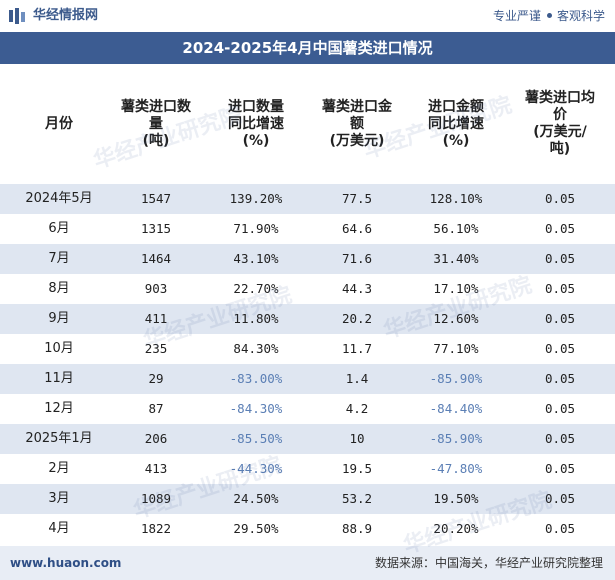 The width and height of the screenshot is (615, 580). Describe the element at coordinates (59, 228) in the screenshot. I see `cell-month: 6月` at that location.